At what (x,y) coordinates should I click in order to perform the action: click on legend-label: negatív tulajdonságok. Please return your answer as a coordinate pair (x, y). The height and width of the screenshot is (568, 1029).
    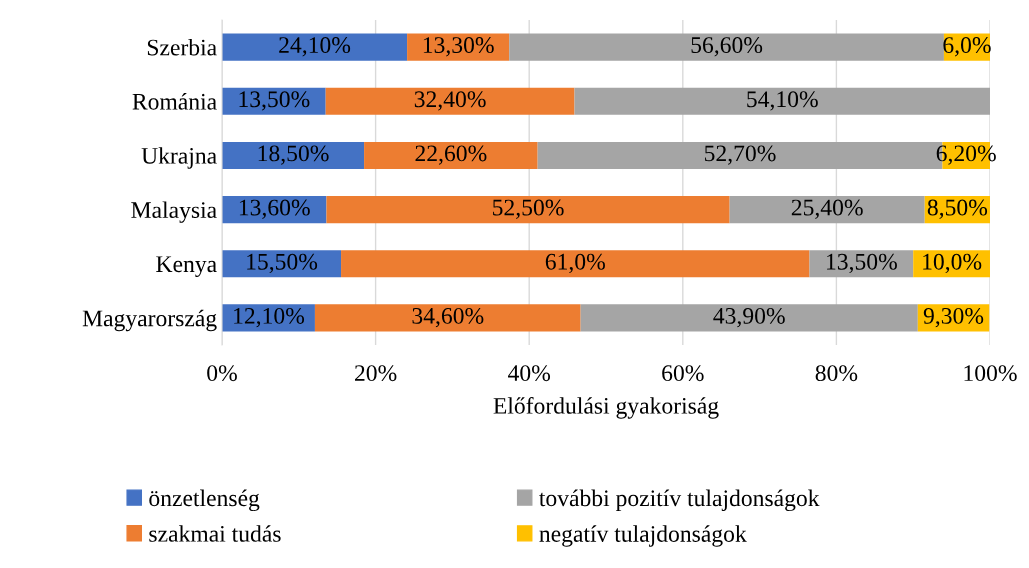
    Looking at the image, I should click on (643, 536).